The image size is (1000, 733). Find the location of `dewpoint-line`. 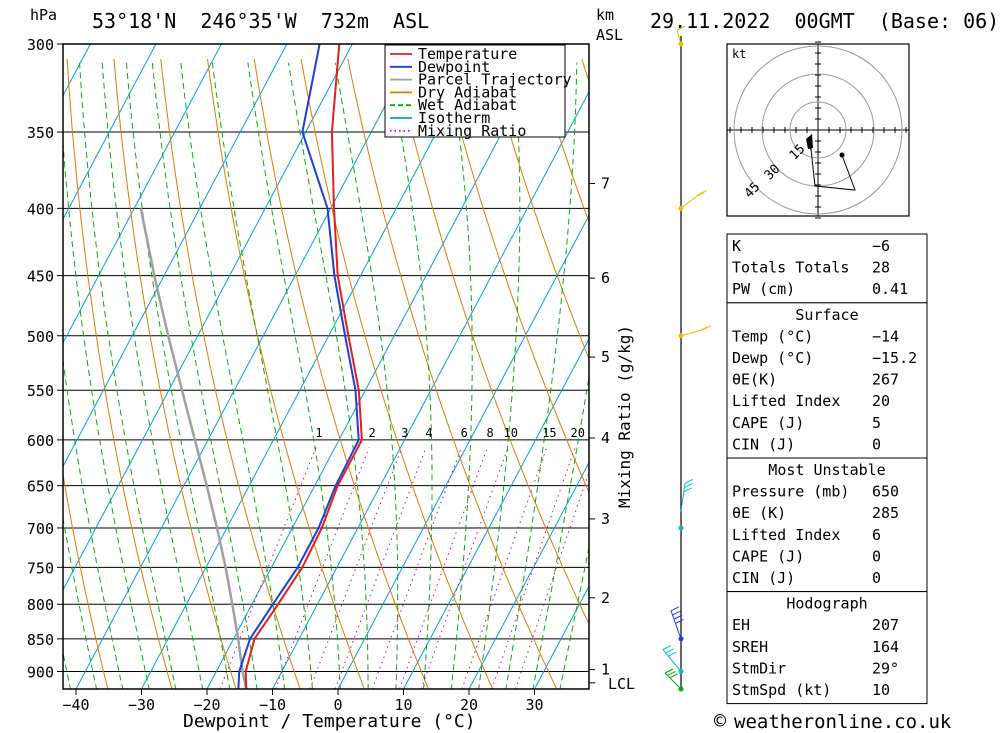

dewpoint-line is located at coordinates (298, 366).